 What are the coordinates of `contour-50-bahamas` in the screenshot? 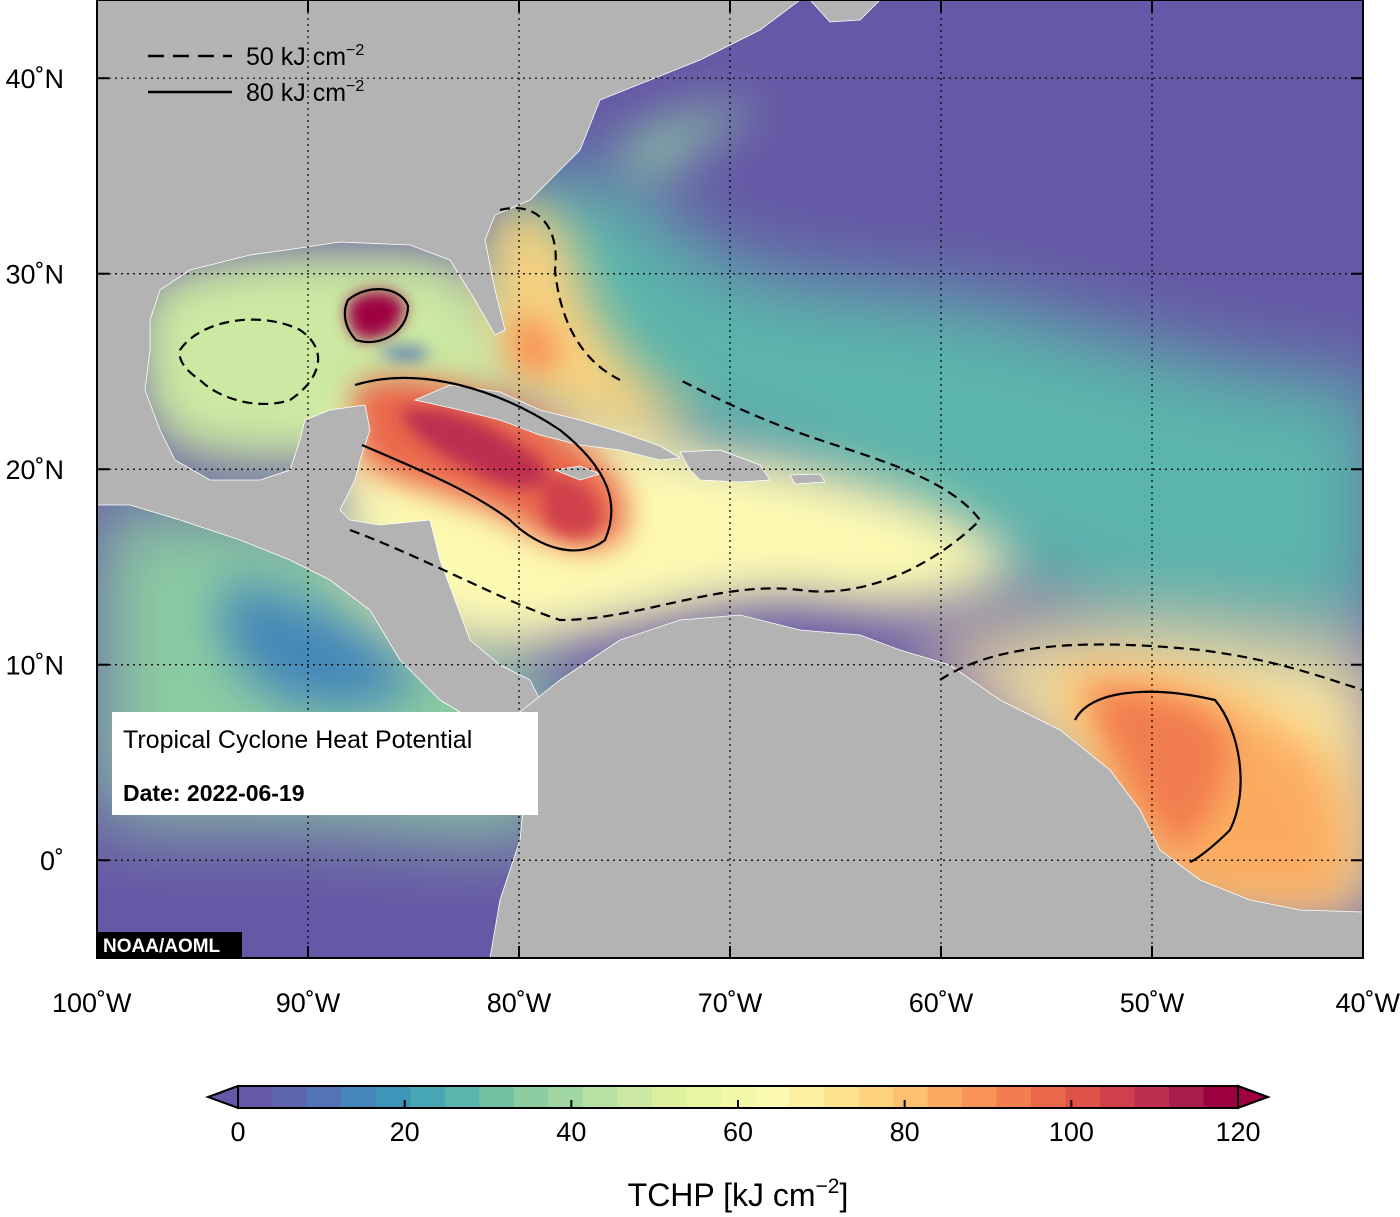 It's located at (560, 294).